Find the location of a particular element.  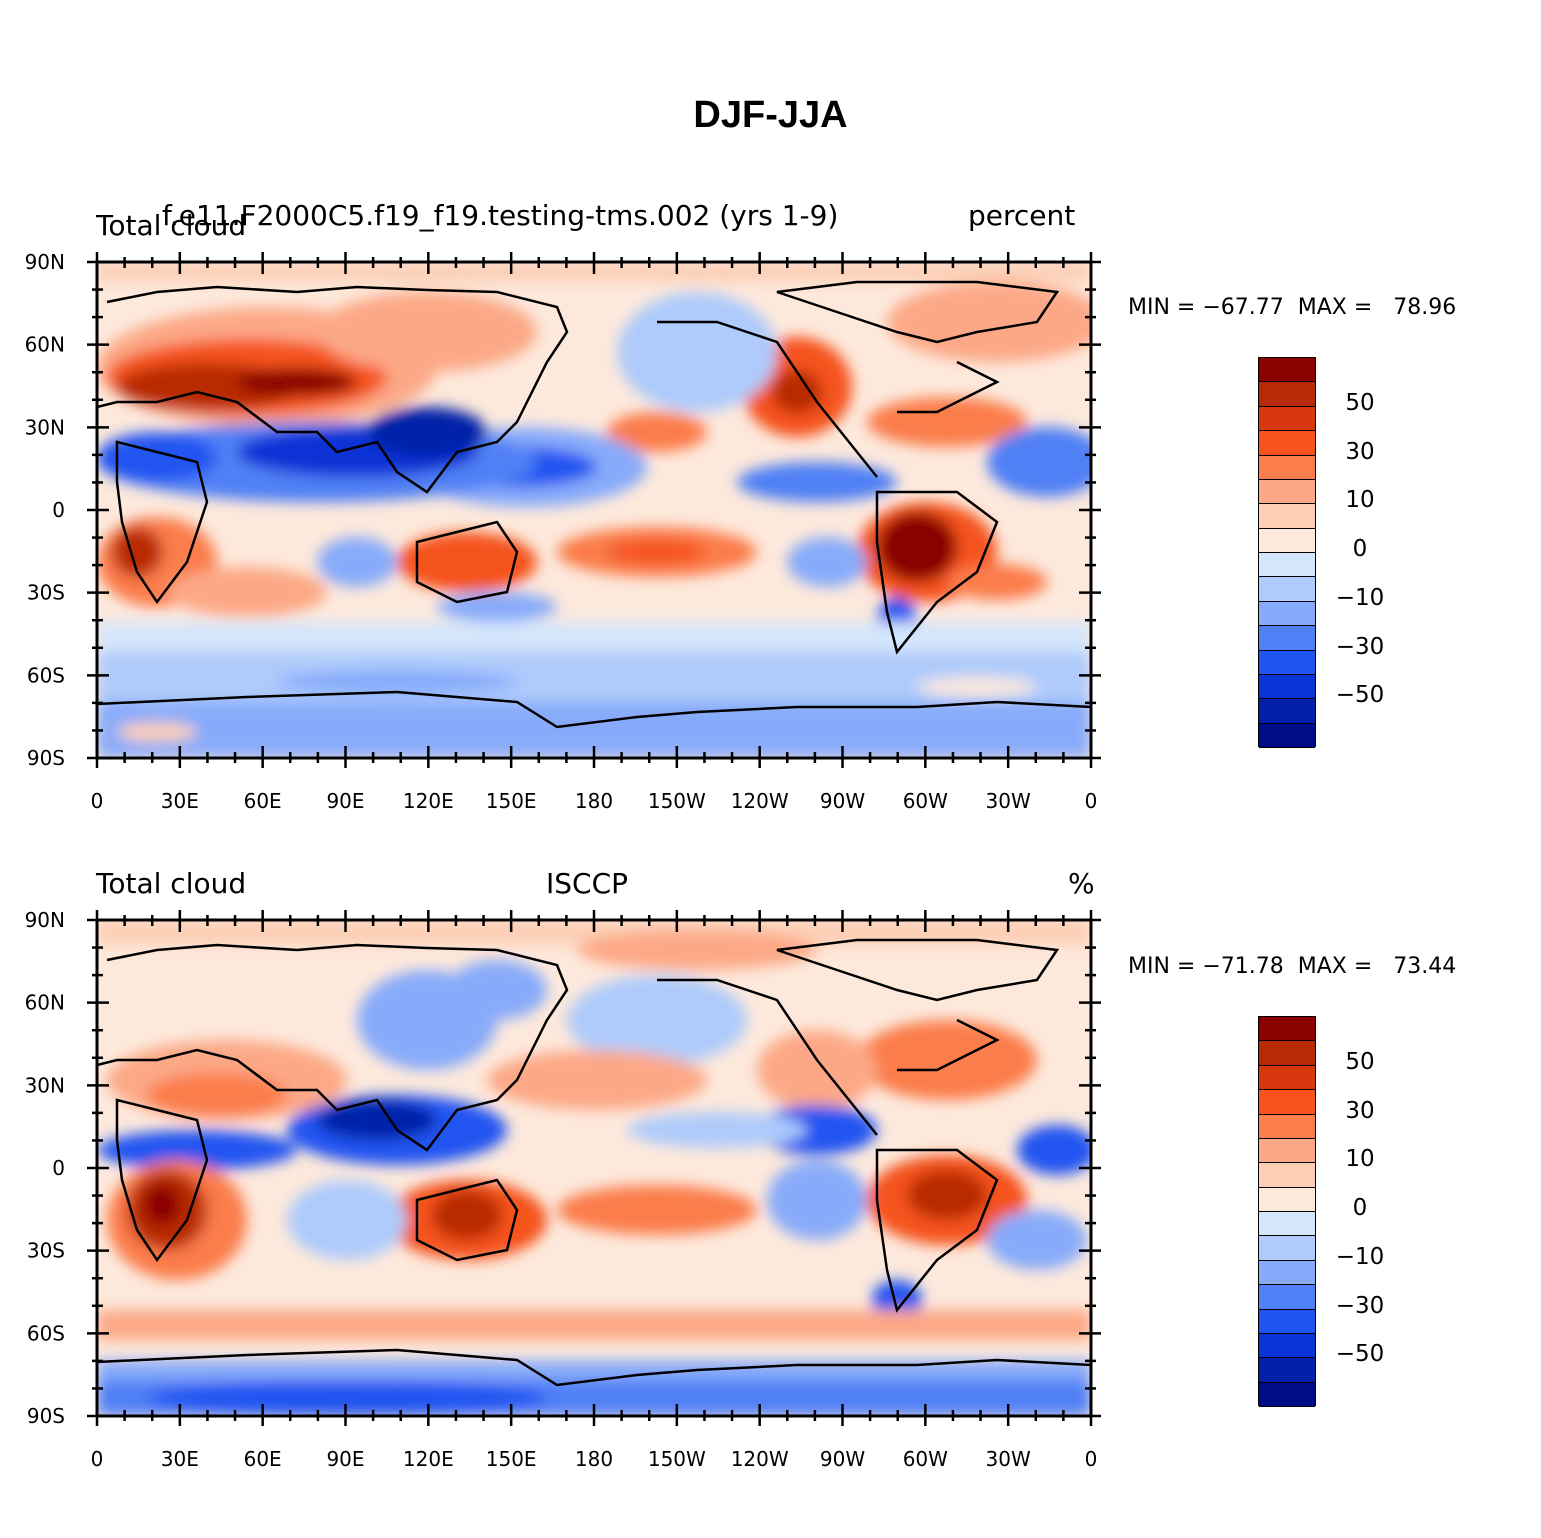

figure-title: DJF-JJA is located at coordinates (770, 115).